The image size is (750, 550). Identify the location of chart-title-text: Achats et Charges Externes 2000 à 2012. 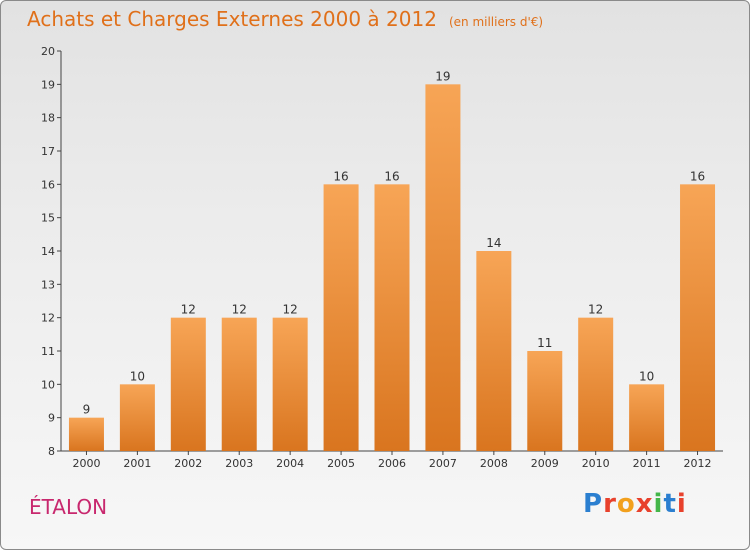
(232, 19).